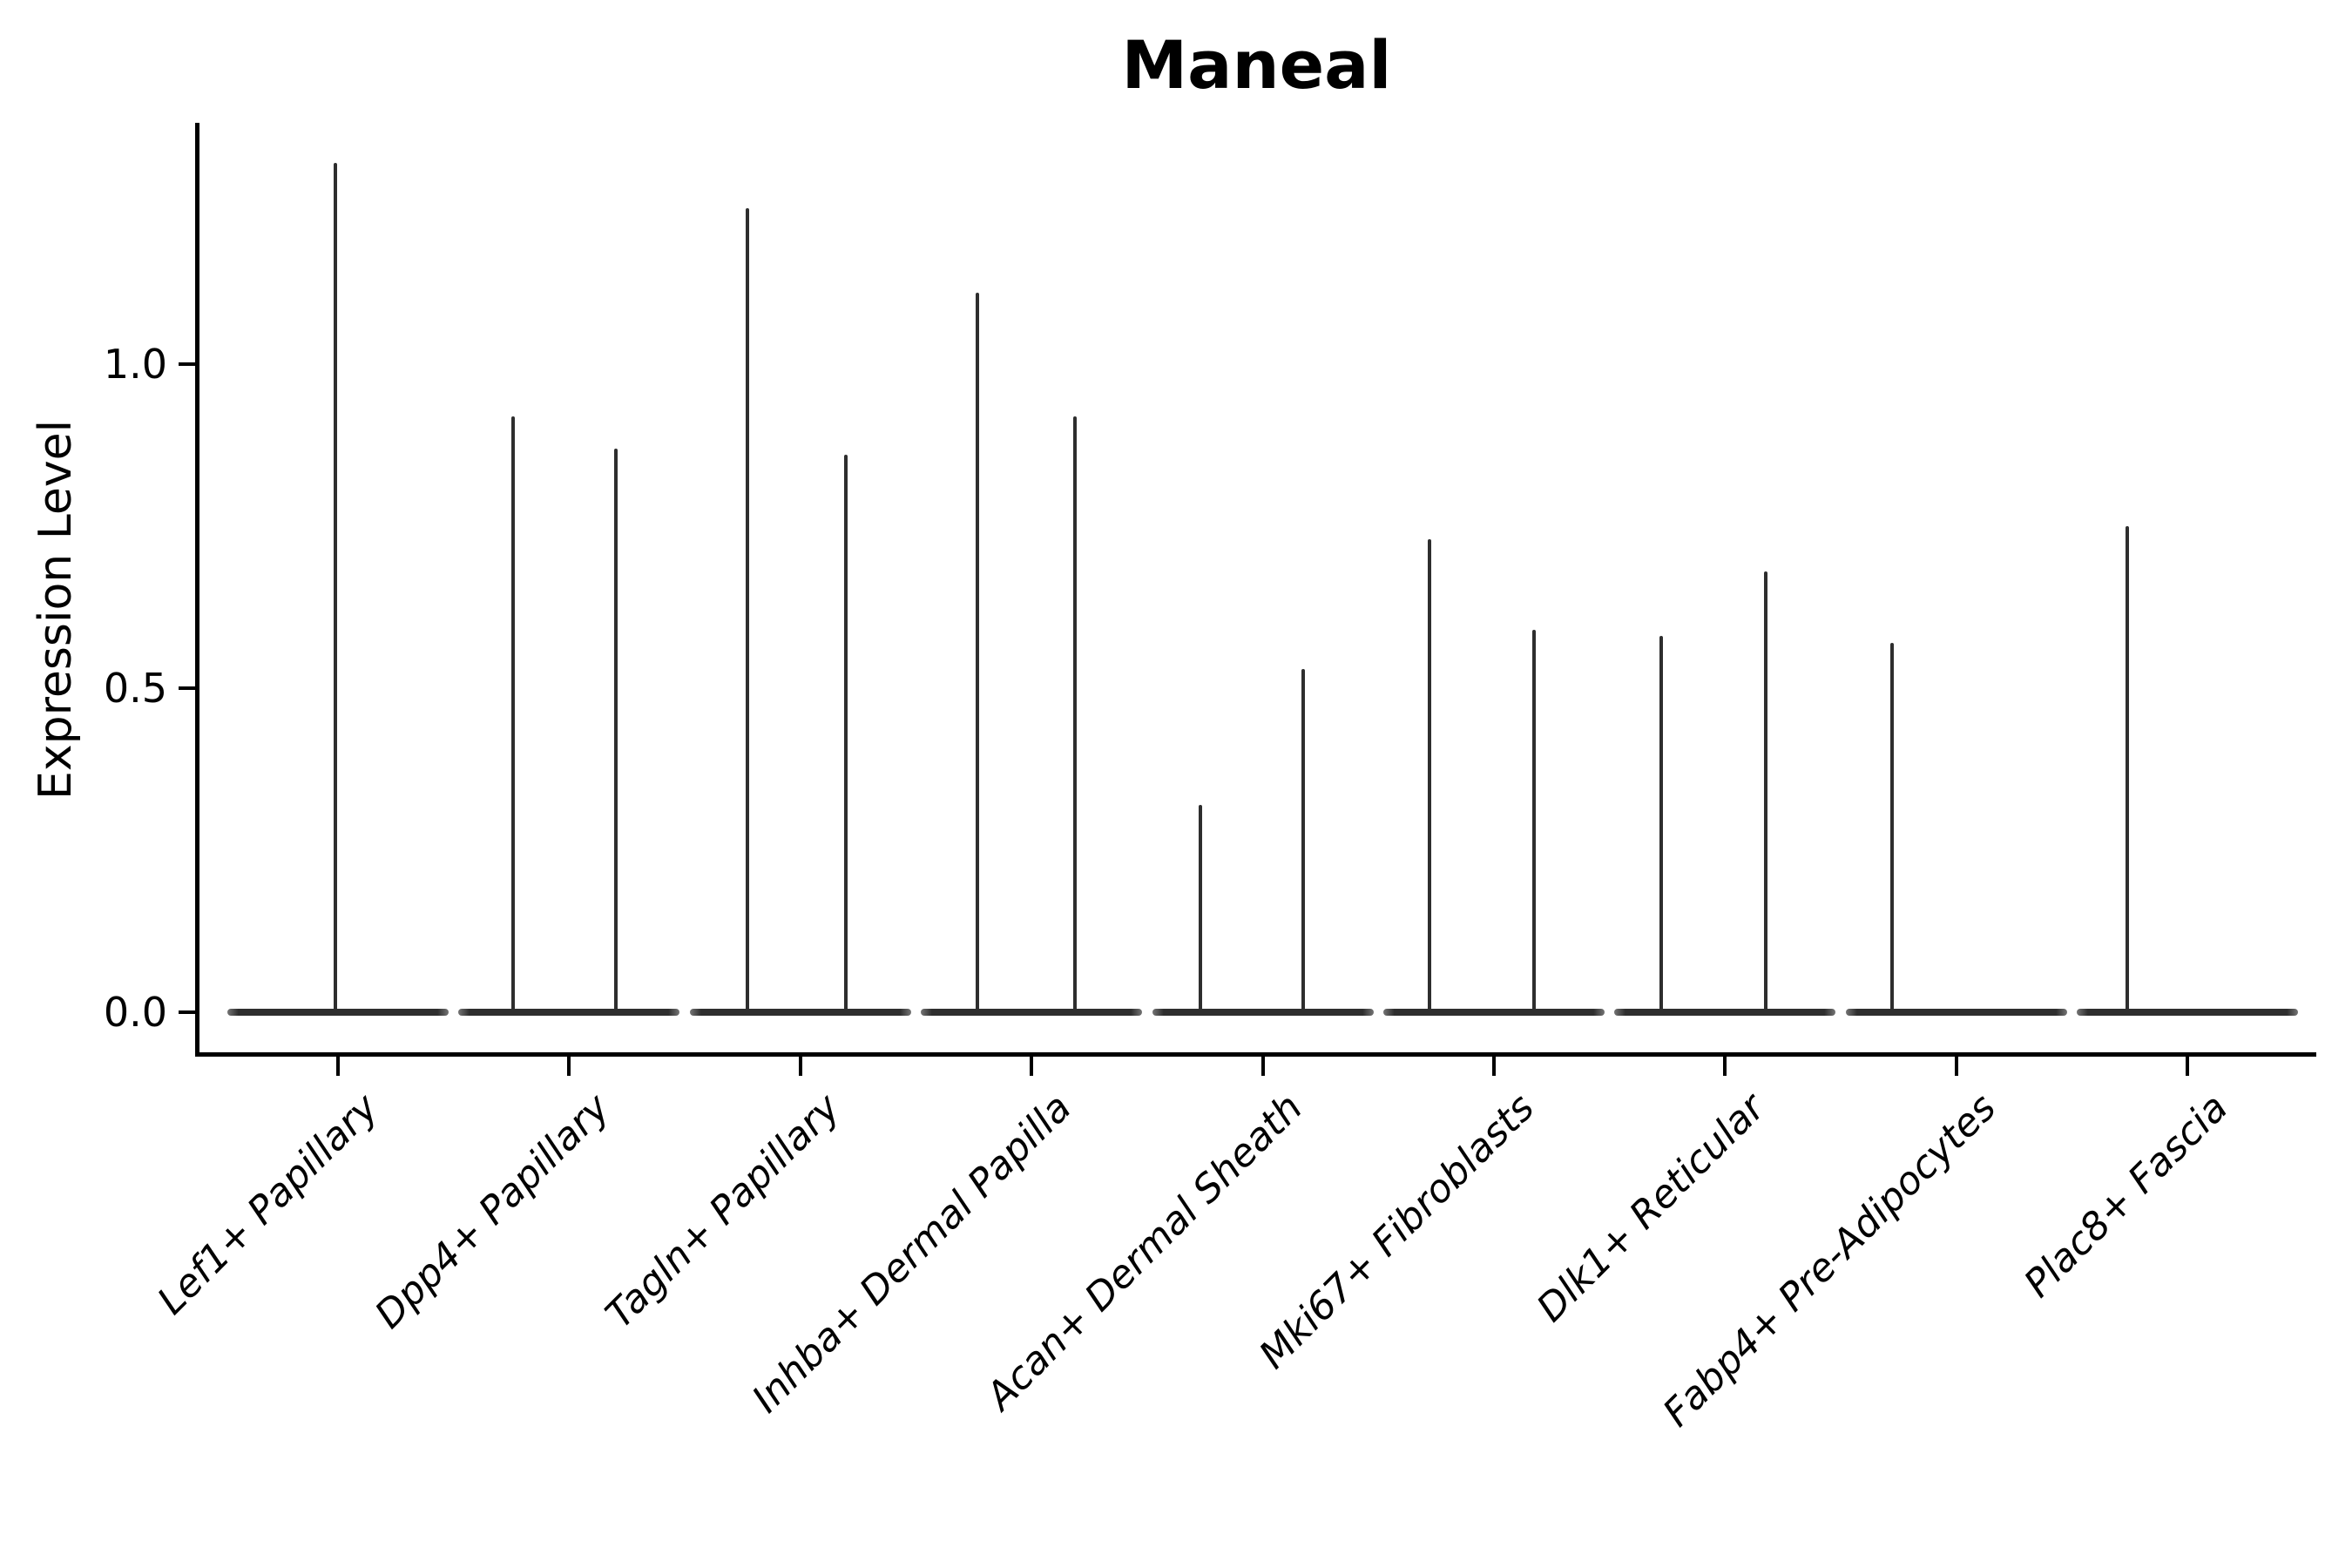 The width and height of the screenshot is (2352, 1568). Describe the element at coordinates (1256, 65) in the screenshot. I see `chart-title: Maneal` at that location.